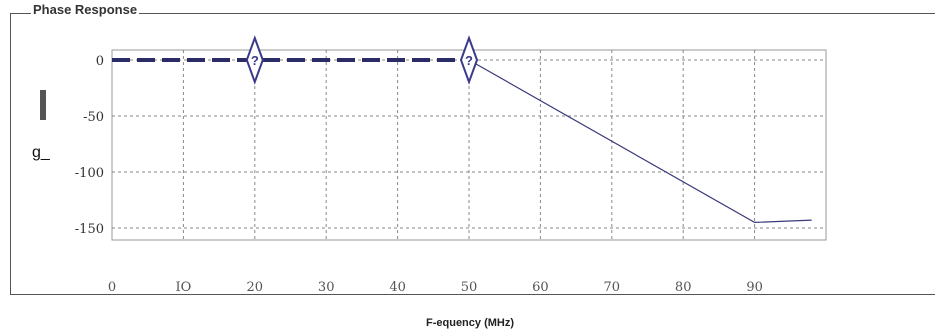 The height and width of the screenshot is (333, 940). What do you see at coordinates (326, 287) in the screenshot?
I see `x-tick-label: 30` at bounding box center [326, 287].